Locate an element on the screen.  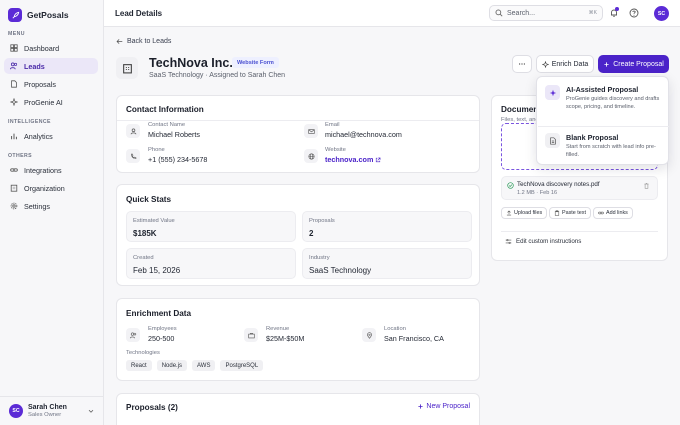
new-proposal-button: New Proposal is located at coordinates (443, 406).